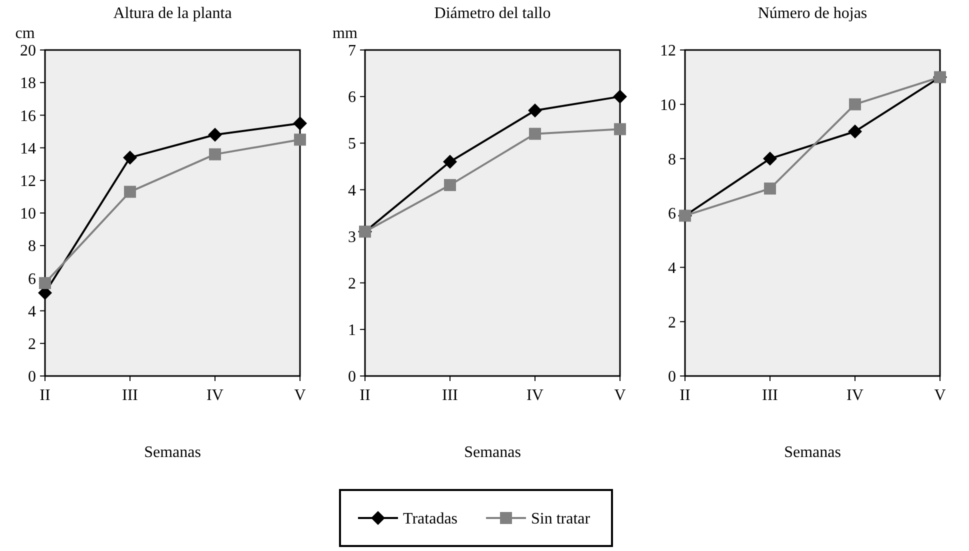 The height and width of the screenshot is (551, 969). I want to click on y-axis-title: mm, so click(345, 33).